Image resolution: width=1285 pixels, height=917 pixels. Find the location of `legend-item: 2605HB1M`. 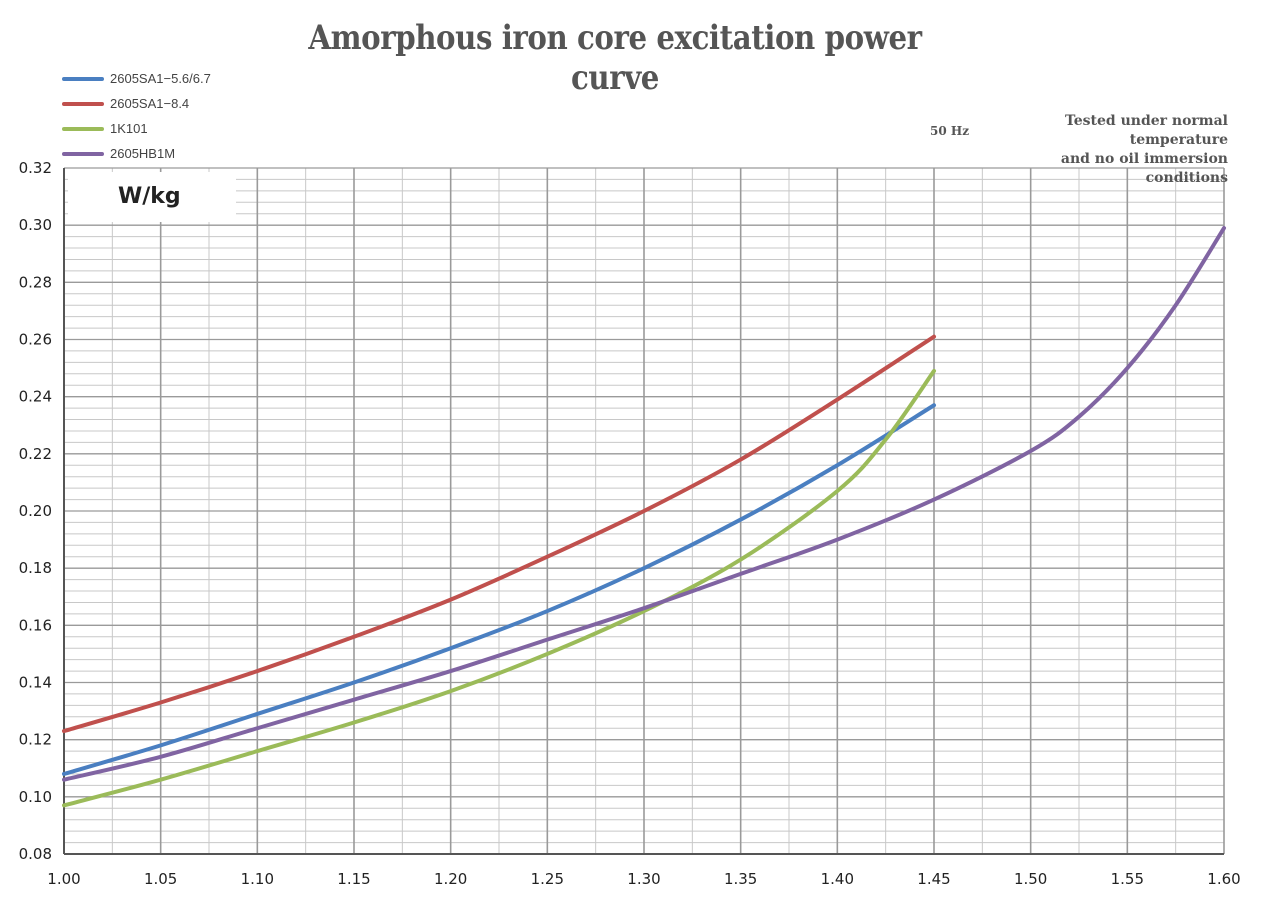

legend-item: 2605HB1M is located at coordinates (136, 153).